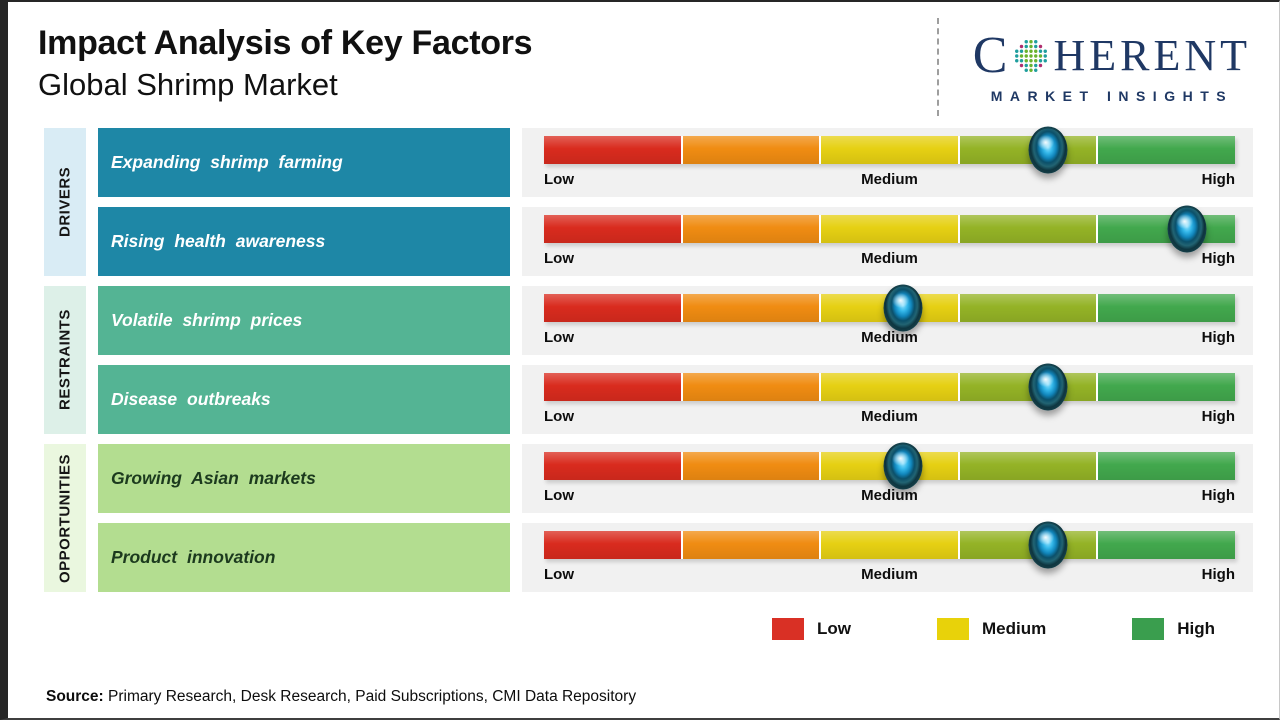 Image resolution: width=1280 pixels, height=720 pixels. What do you see at coordinates (304, 478) in the screenshot?
I see `factor-box-growing-asian-markets: Growing Asian markets` at bounding box center [304, 478].